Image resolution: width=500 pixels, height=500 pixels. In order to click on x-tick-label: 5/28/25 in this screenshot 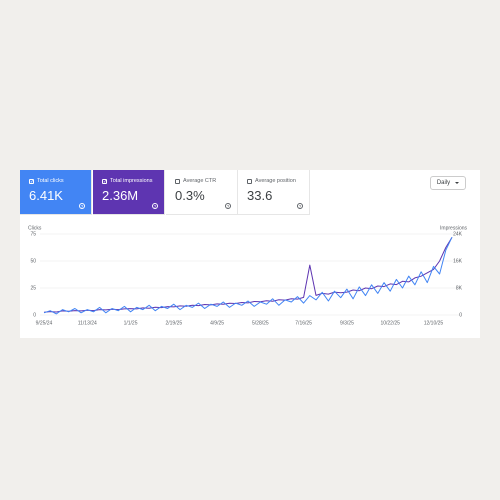, I will do `click(260, 323)`.